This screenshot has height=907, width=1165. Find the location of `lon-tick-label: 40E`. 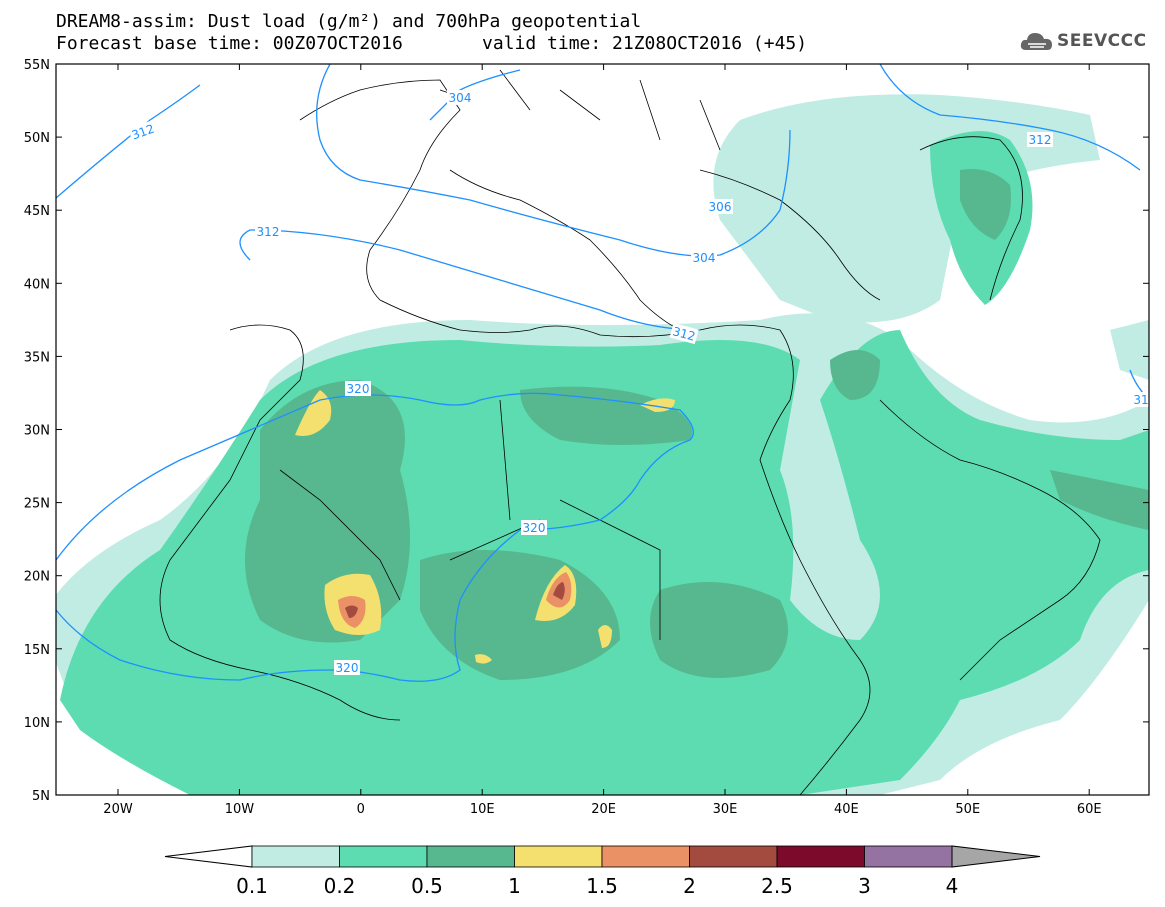

lon-tick-label: 40E is located at coordinates (846, 809).